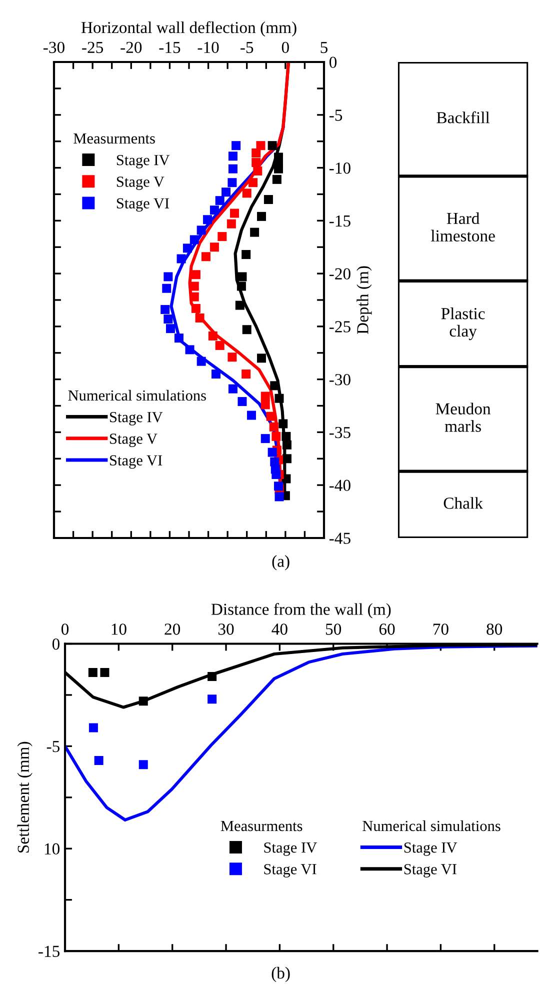 The image size is (540, 997). What do you see at coordinates (339, 326) in the screenshot?
I see `y-tick-label: -25` at bounding box center [339, 326].